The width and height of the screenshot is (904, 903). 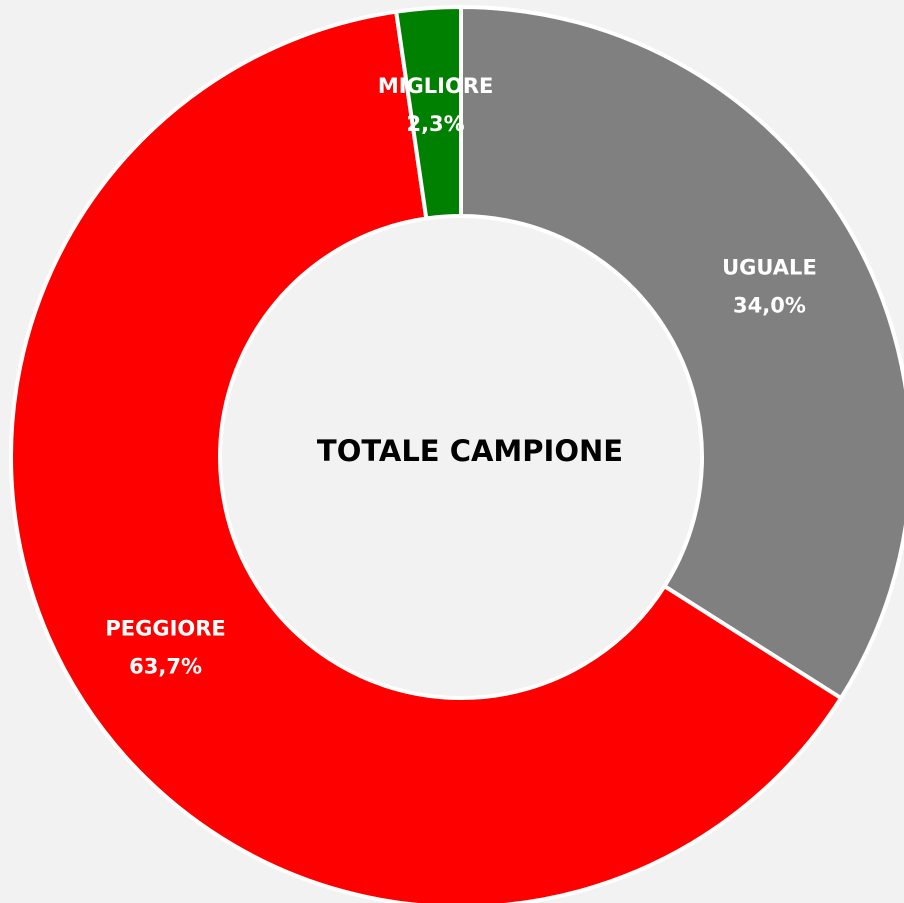 I want to click on value-label: 63,7%, so click(x=165, y=666).